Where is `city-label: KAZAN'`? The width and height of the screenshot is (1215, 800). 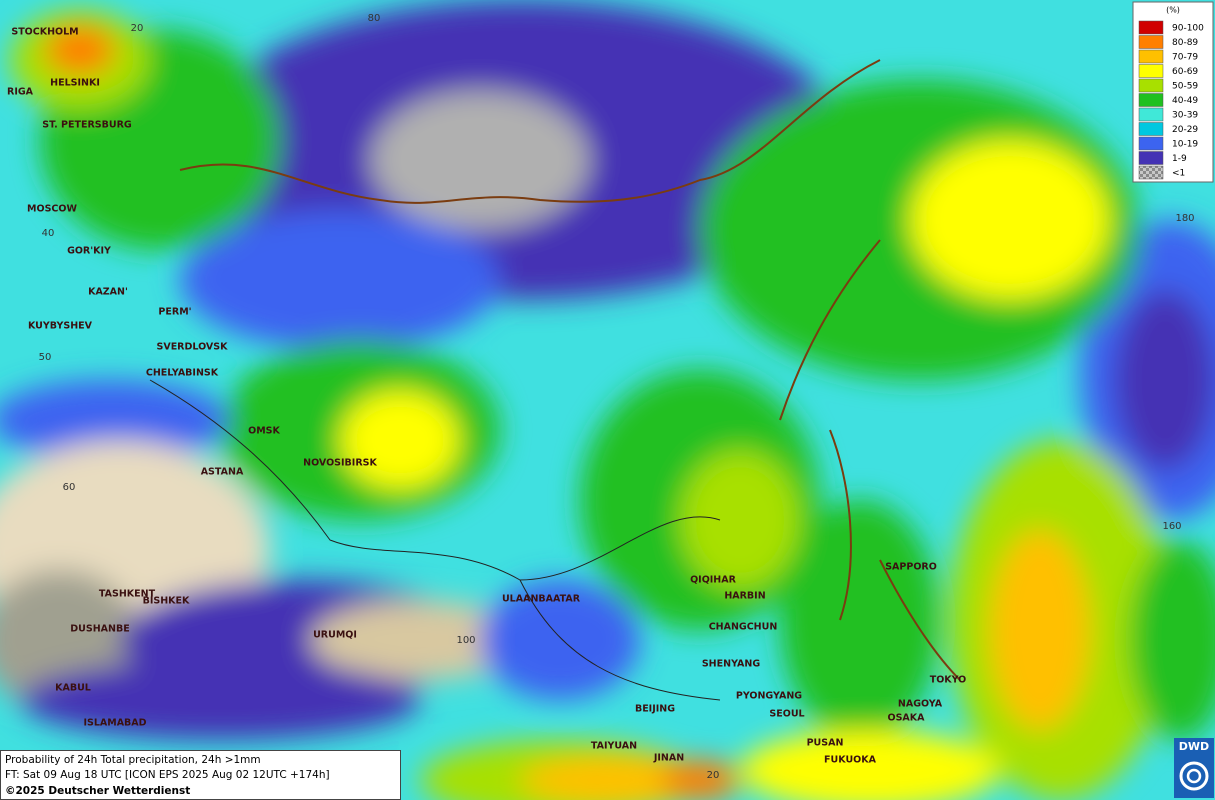
city-label: KAZAN' is located at coordinates (108, 292).